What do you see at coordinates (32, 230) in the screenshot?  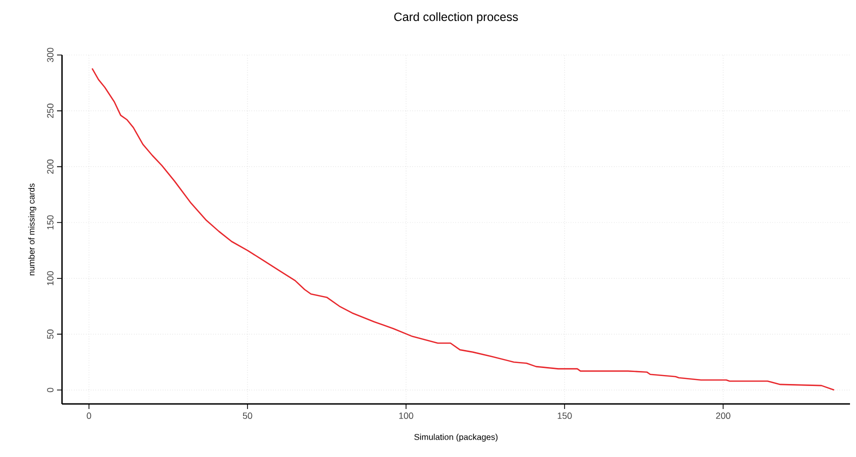 I see `y-axis-title: number of missing cards` at bounding box center [32, 230].